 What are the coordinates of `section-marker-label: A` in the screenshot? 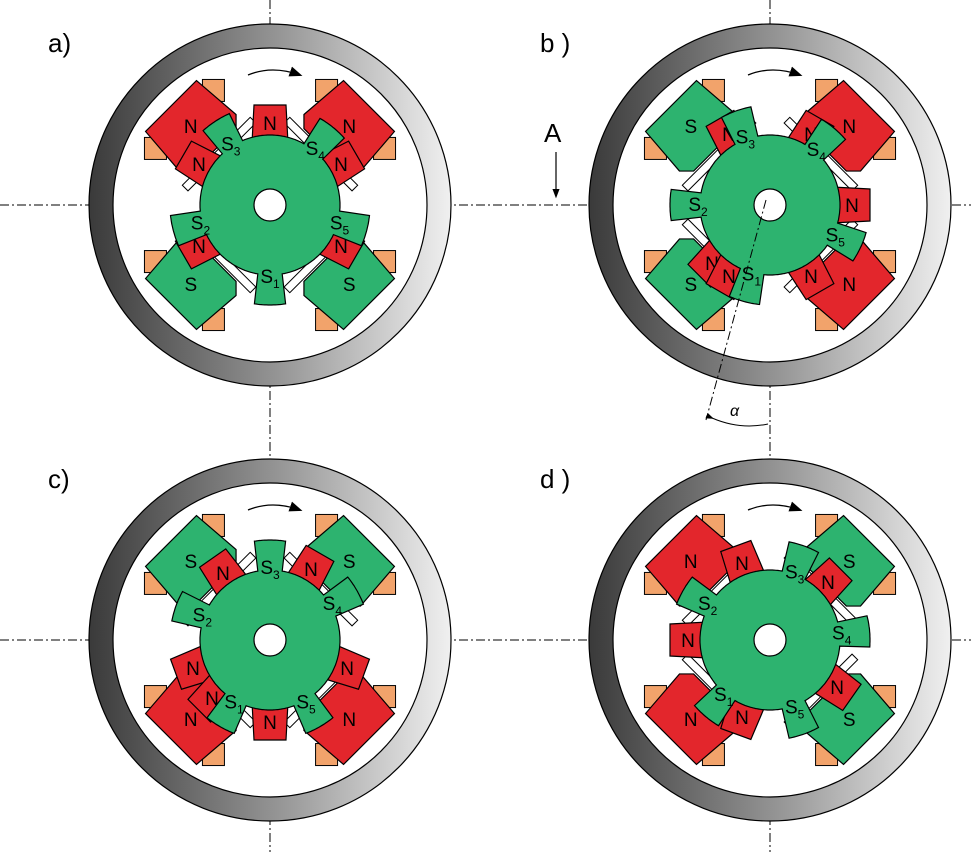 It's located at (553, 133).